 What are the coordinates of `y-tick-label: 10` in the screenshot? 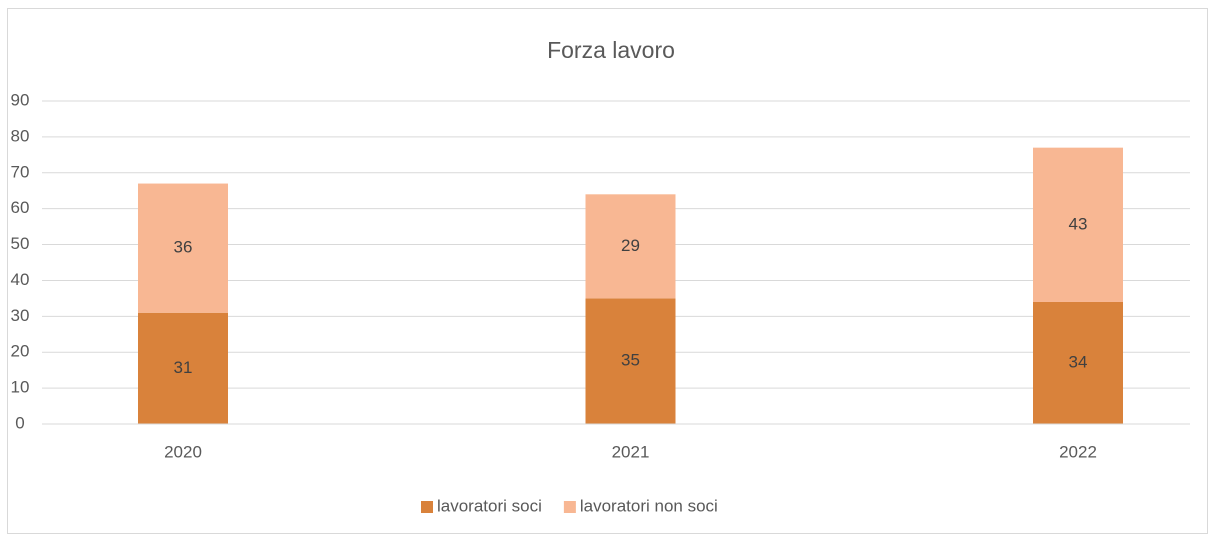 It's located at (20, 387).